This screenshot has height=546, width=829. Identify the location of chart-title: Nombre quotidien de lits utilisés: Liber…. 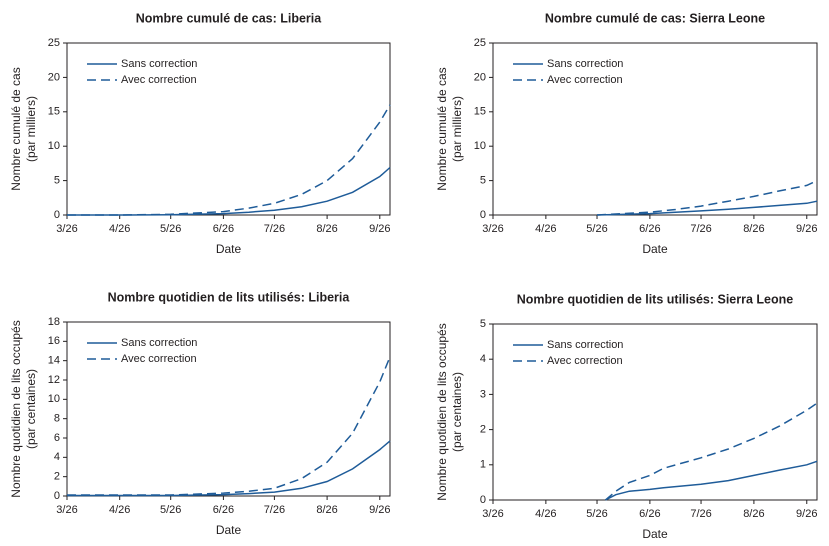
(229, 297).